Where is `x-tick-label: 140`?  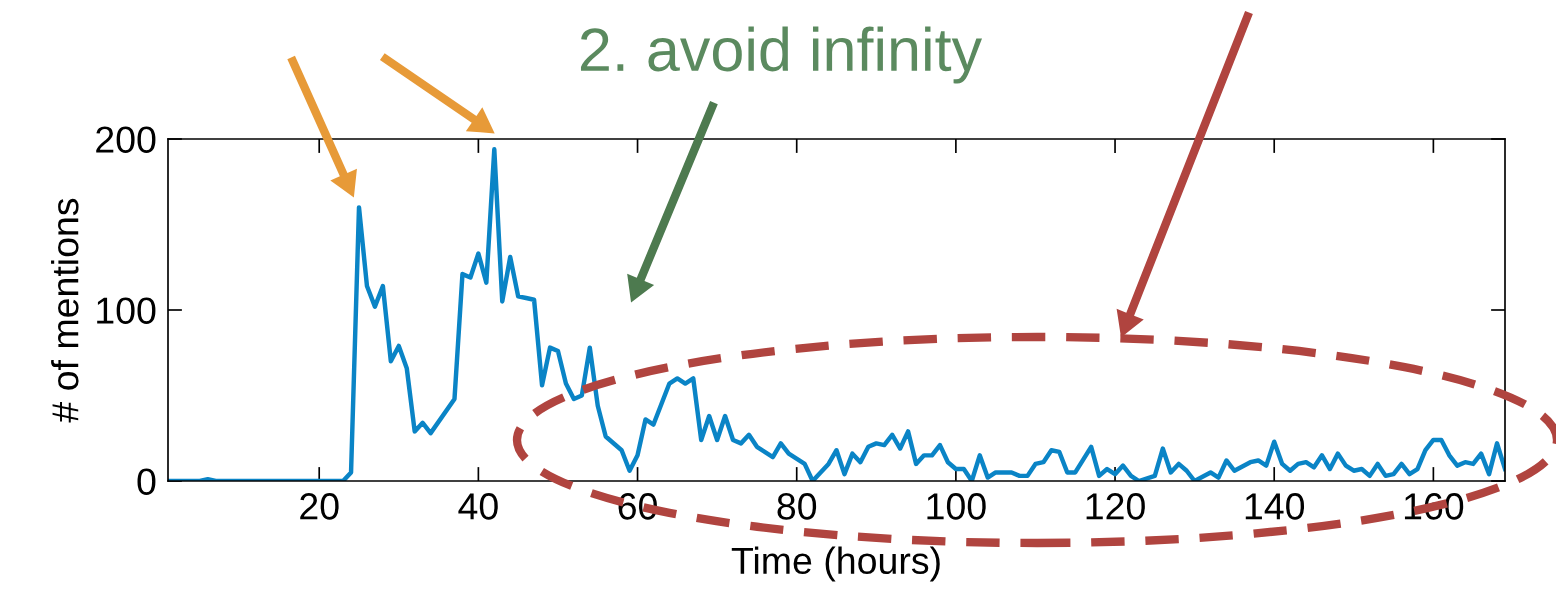 x-tick-label: 140 is located at coordinates (1275, 506).